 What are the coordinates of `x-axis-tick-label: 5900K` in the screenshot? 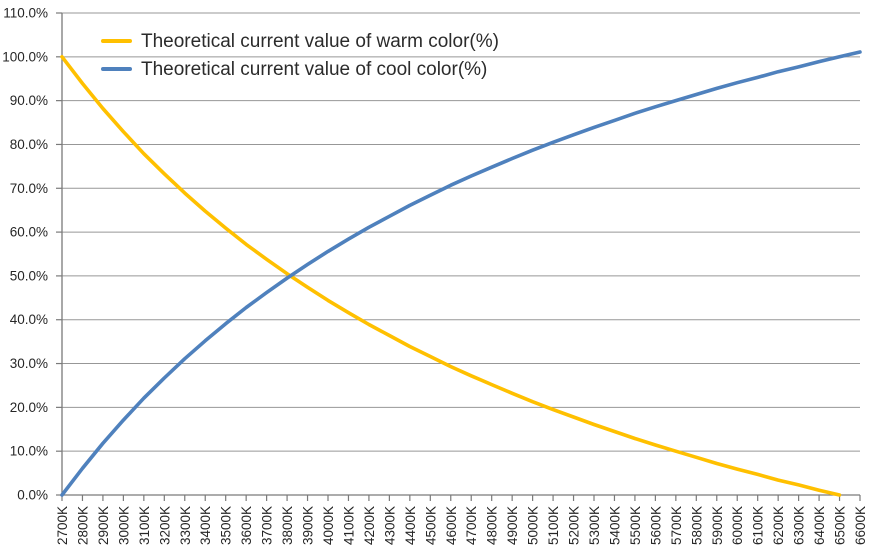 It's located at (717, 525).